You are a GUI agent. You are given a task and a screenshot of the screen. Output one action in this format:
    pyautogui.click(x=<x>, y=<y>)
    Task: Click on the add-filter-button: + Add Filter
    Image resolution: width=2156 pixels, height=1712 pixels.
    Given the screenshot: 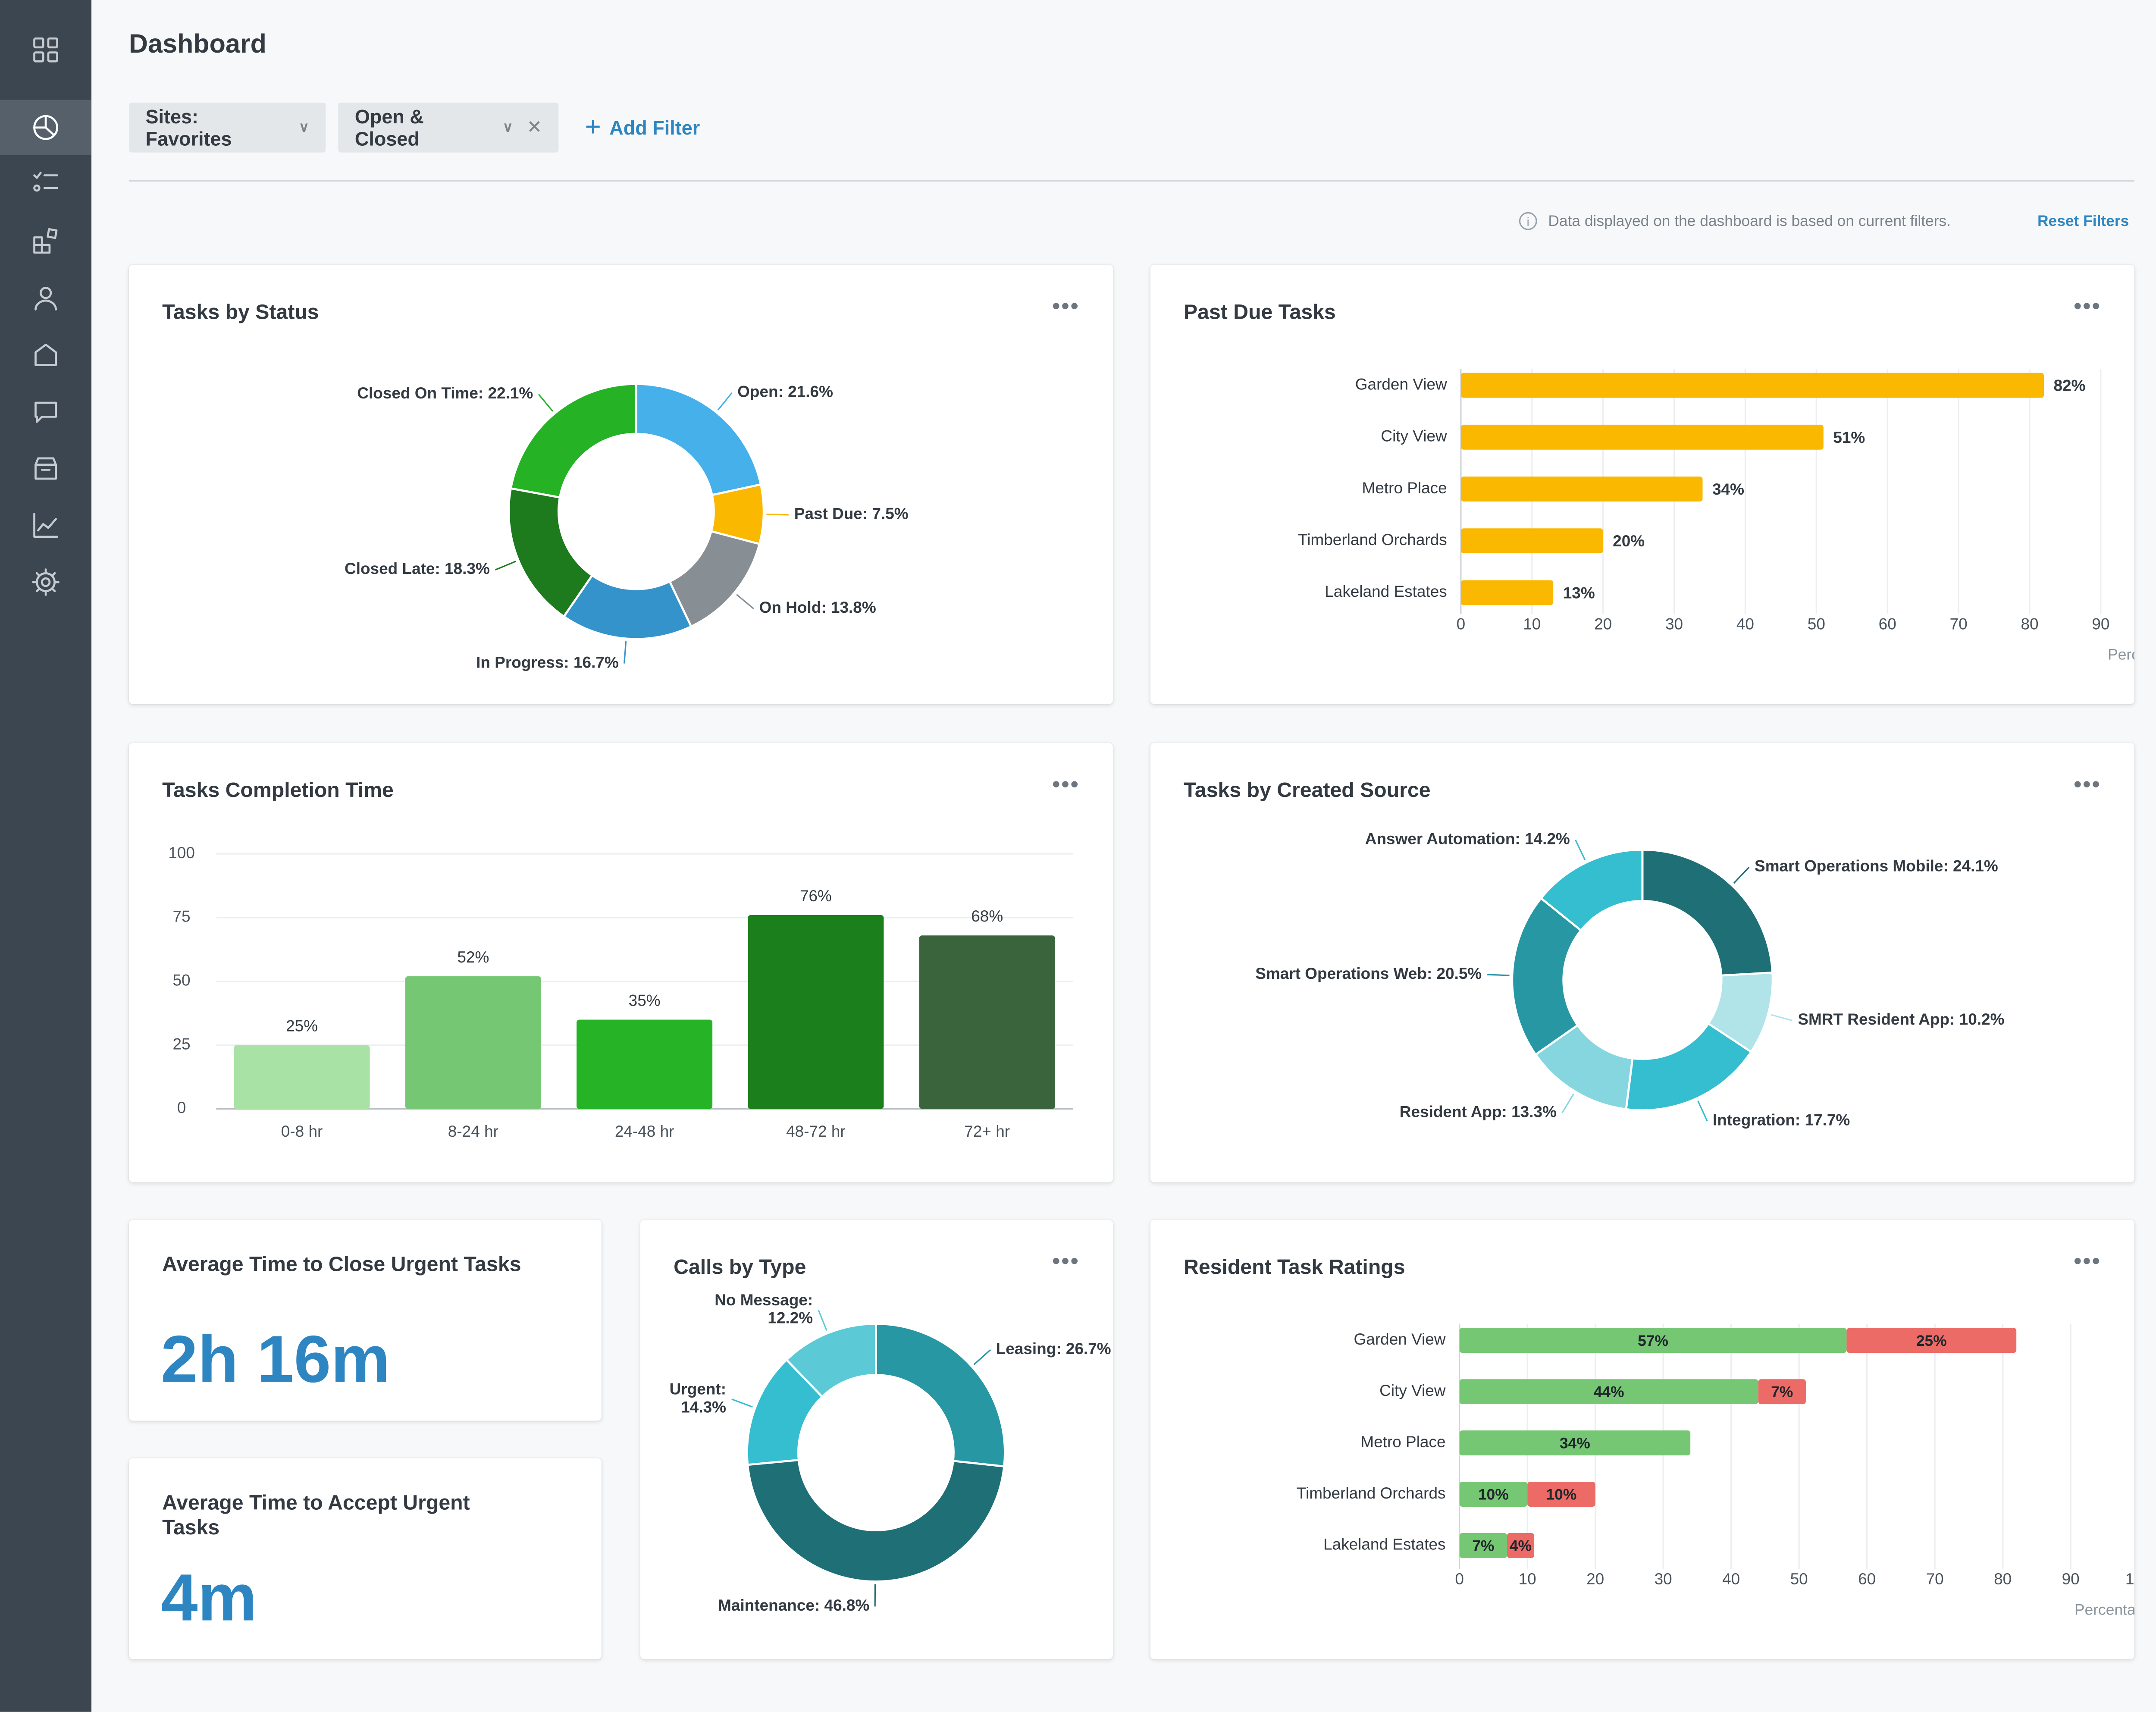 What is the action you would take?
    pyautogui.click(x=642, y=128)
    